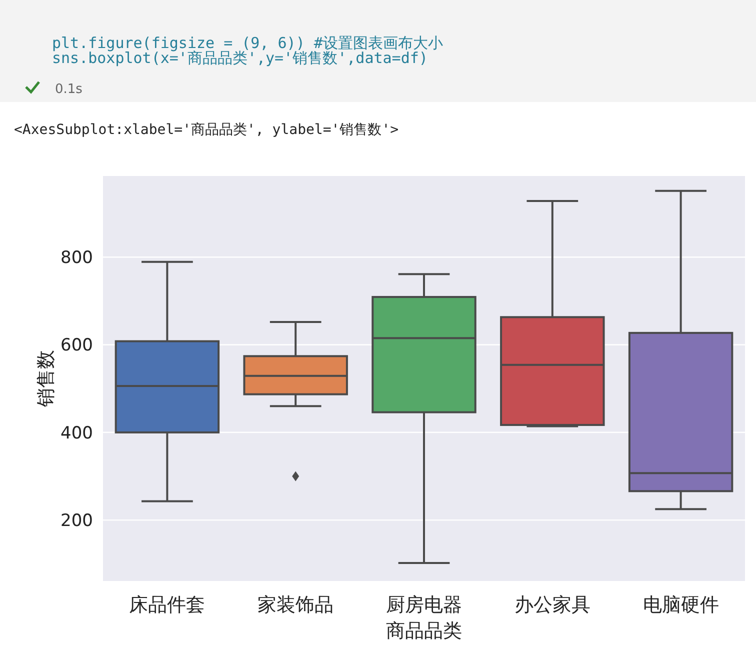  Describe the element at coordinates (247, 43) in the screenshot. I see `text: plt.figure(figsize = (9, 6)) #设置图表画布大小` at that location.